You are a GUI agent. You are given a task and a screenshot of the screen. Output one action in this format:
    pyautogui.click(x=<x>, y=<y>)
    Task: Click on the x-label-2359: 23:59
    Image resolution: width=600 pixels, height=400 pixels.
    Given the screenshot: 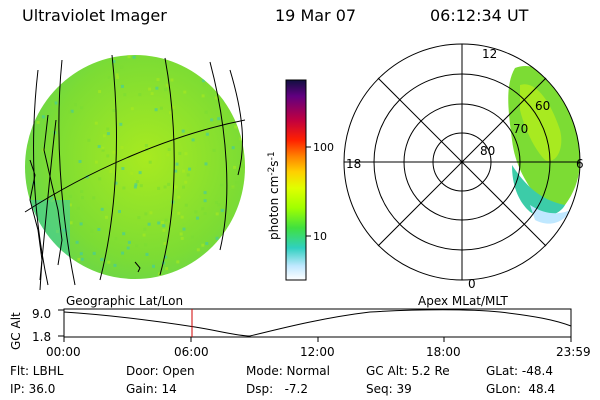 What is the action you would take?
    pyautogui.click(x=573, y=352)
    